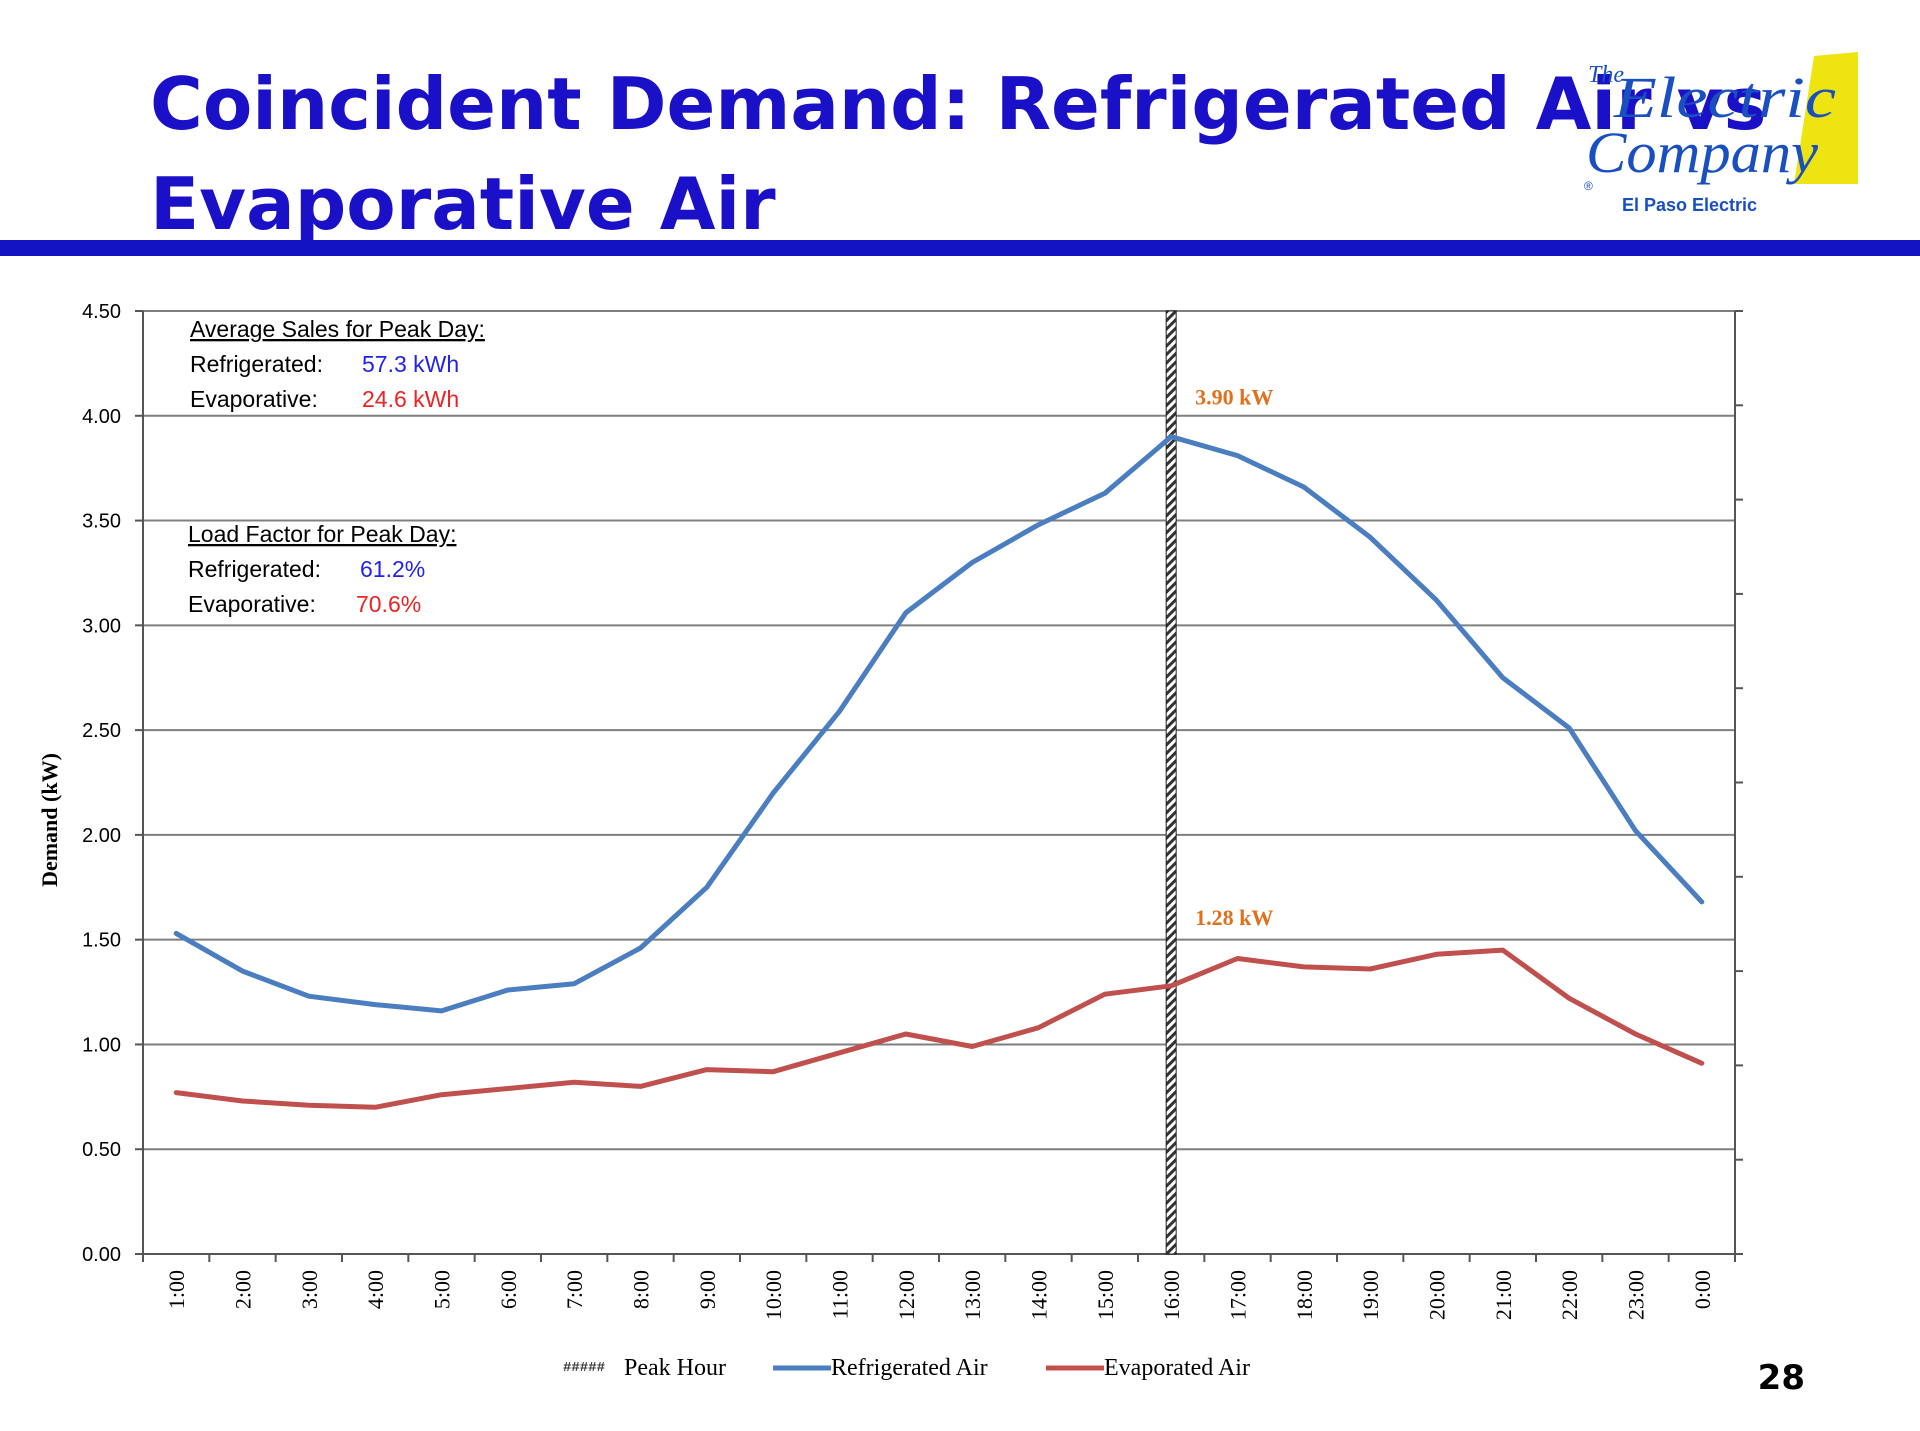 The height and width of the screenshot is (1431, 1920). I want to click on y-tick-label: 3.50, so click(101, 522).